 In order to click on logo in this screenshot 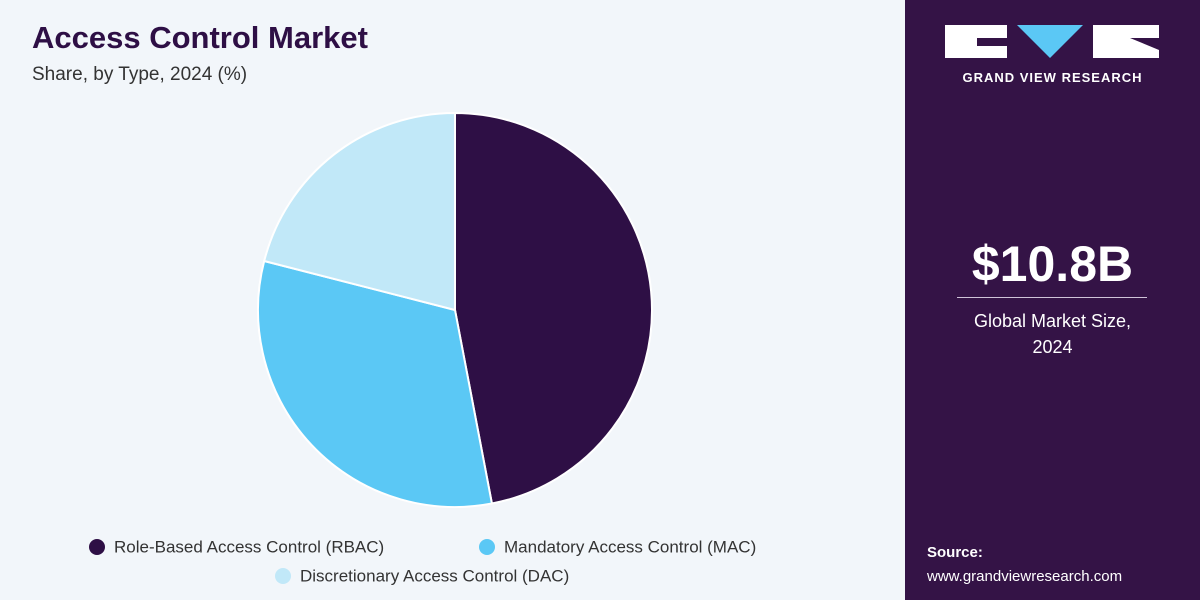, I will do `click(1052, 41)`.